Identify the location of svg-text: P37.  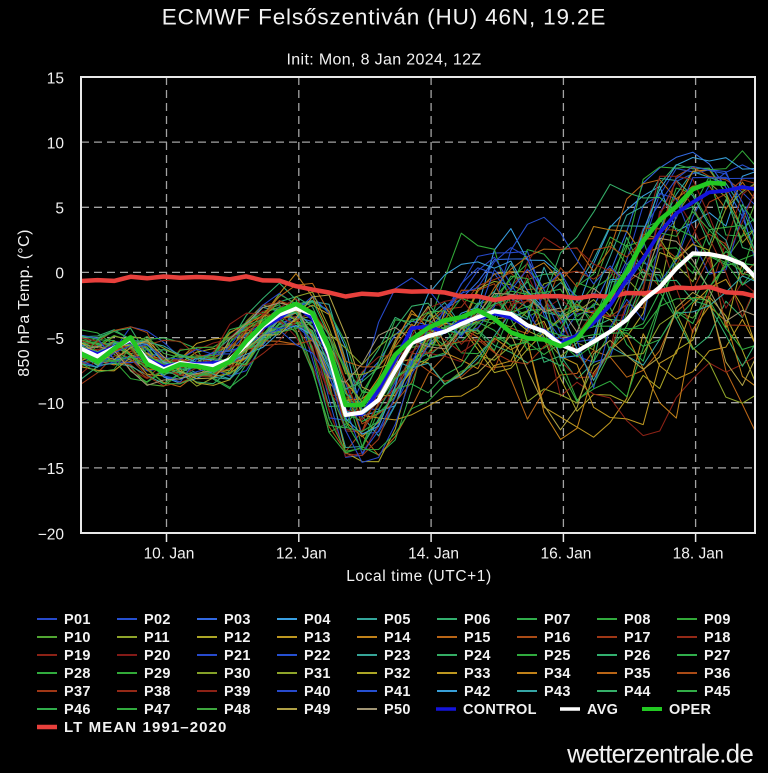
(77, 692).